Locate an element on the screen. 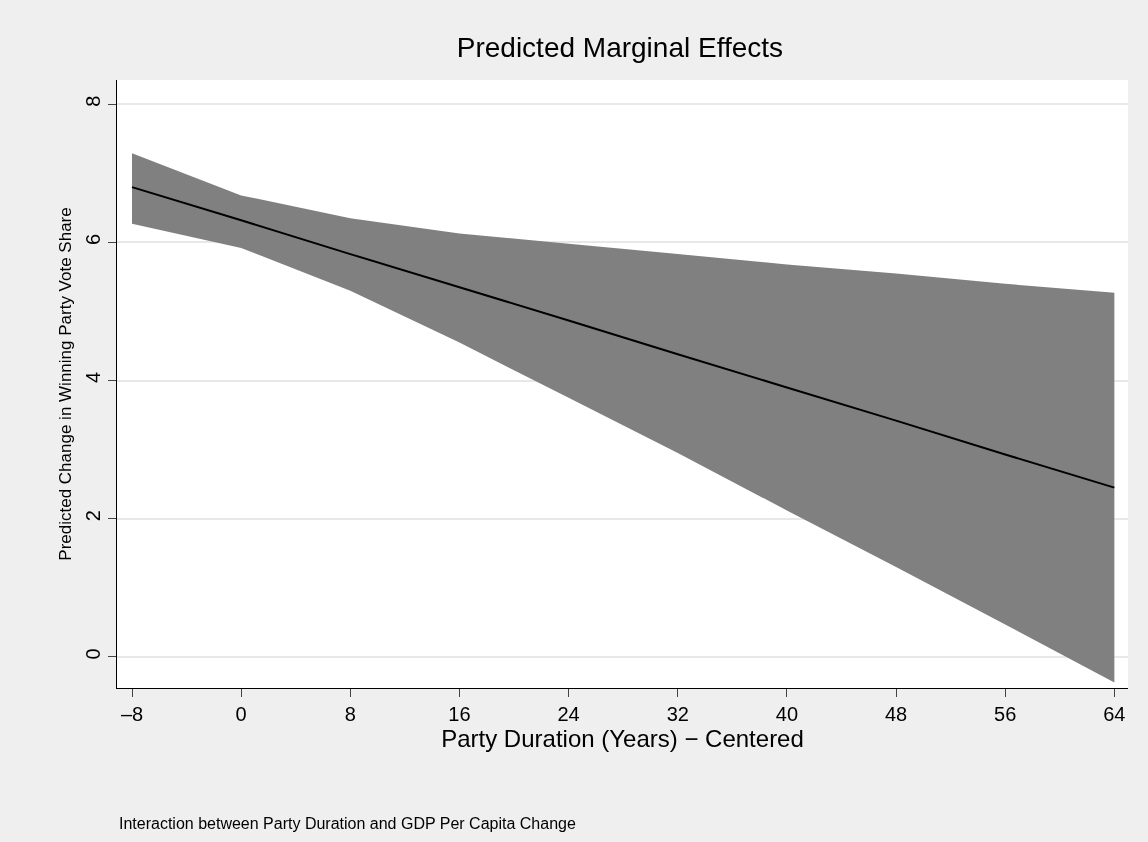 The image size is (1148, 842). y-axis-title: Predicted Change in Winning Party Vote Share is located at coordinates (65, 384).